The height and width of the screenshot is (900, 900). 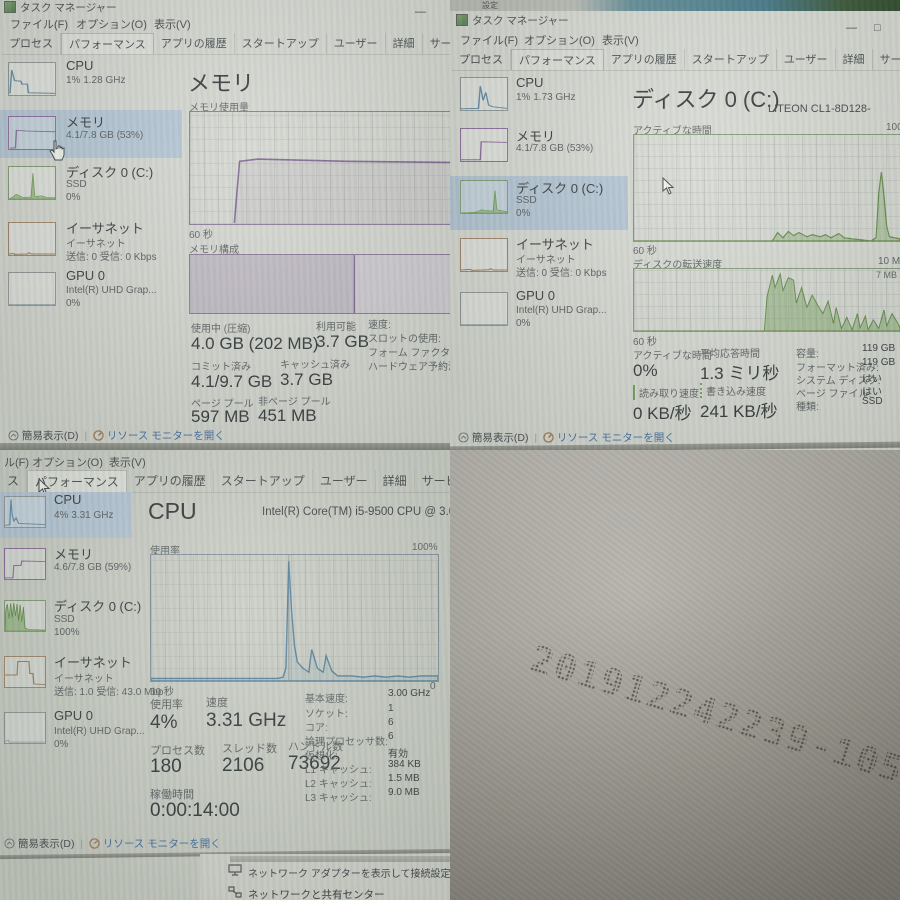 What do you see at coordinates (74, 554) in the screenshot?
I see `sidebar-memory-title: メモリ` at bounding box center [74, 554].